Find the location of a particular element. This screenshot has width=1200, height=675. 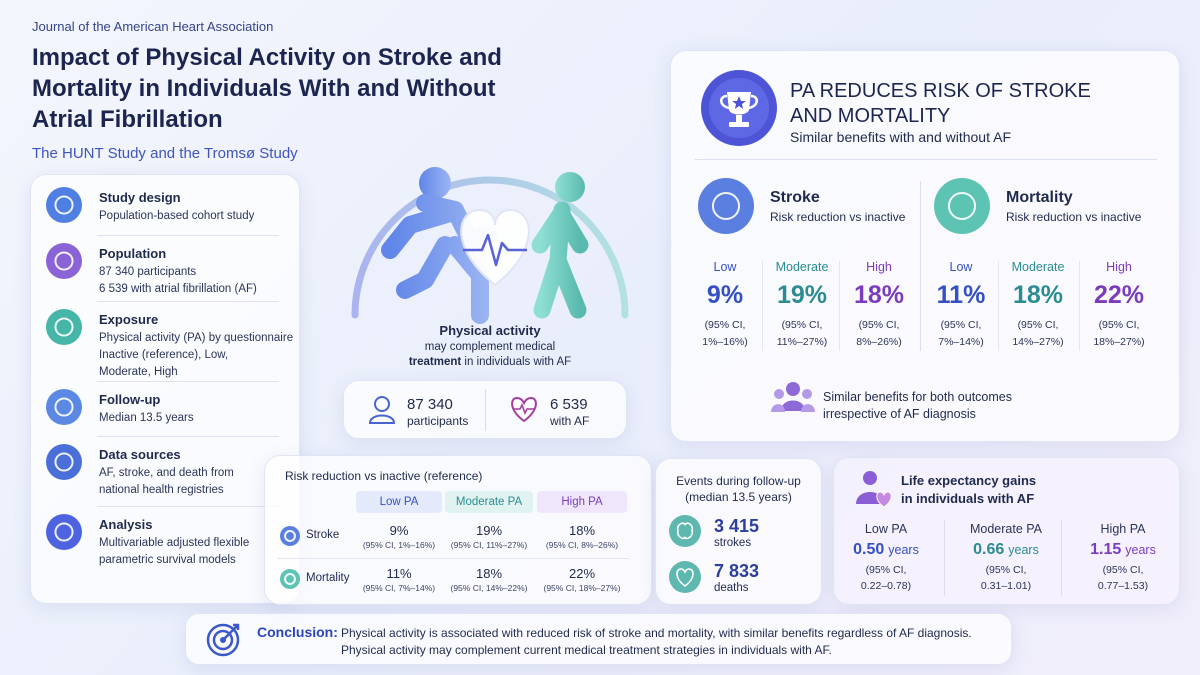

column-header: High PA is located at coordinates (582, 502).